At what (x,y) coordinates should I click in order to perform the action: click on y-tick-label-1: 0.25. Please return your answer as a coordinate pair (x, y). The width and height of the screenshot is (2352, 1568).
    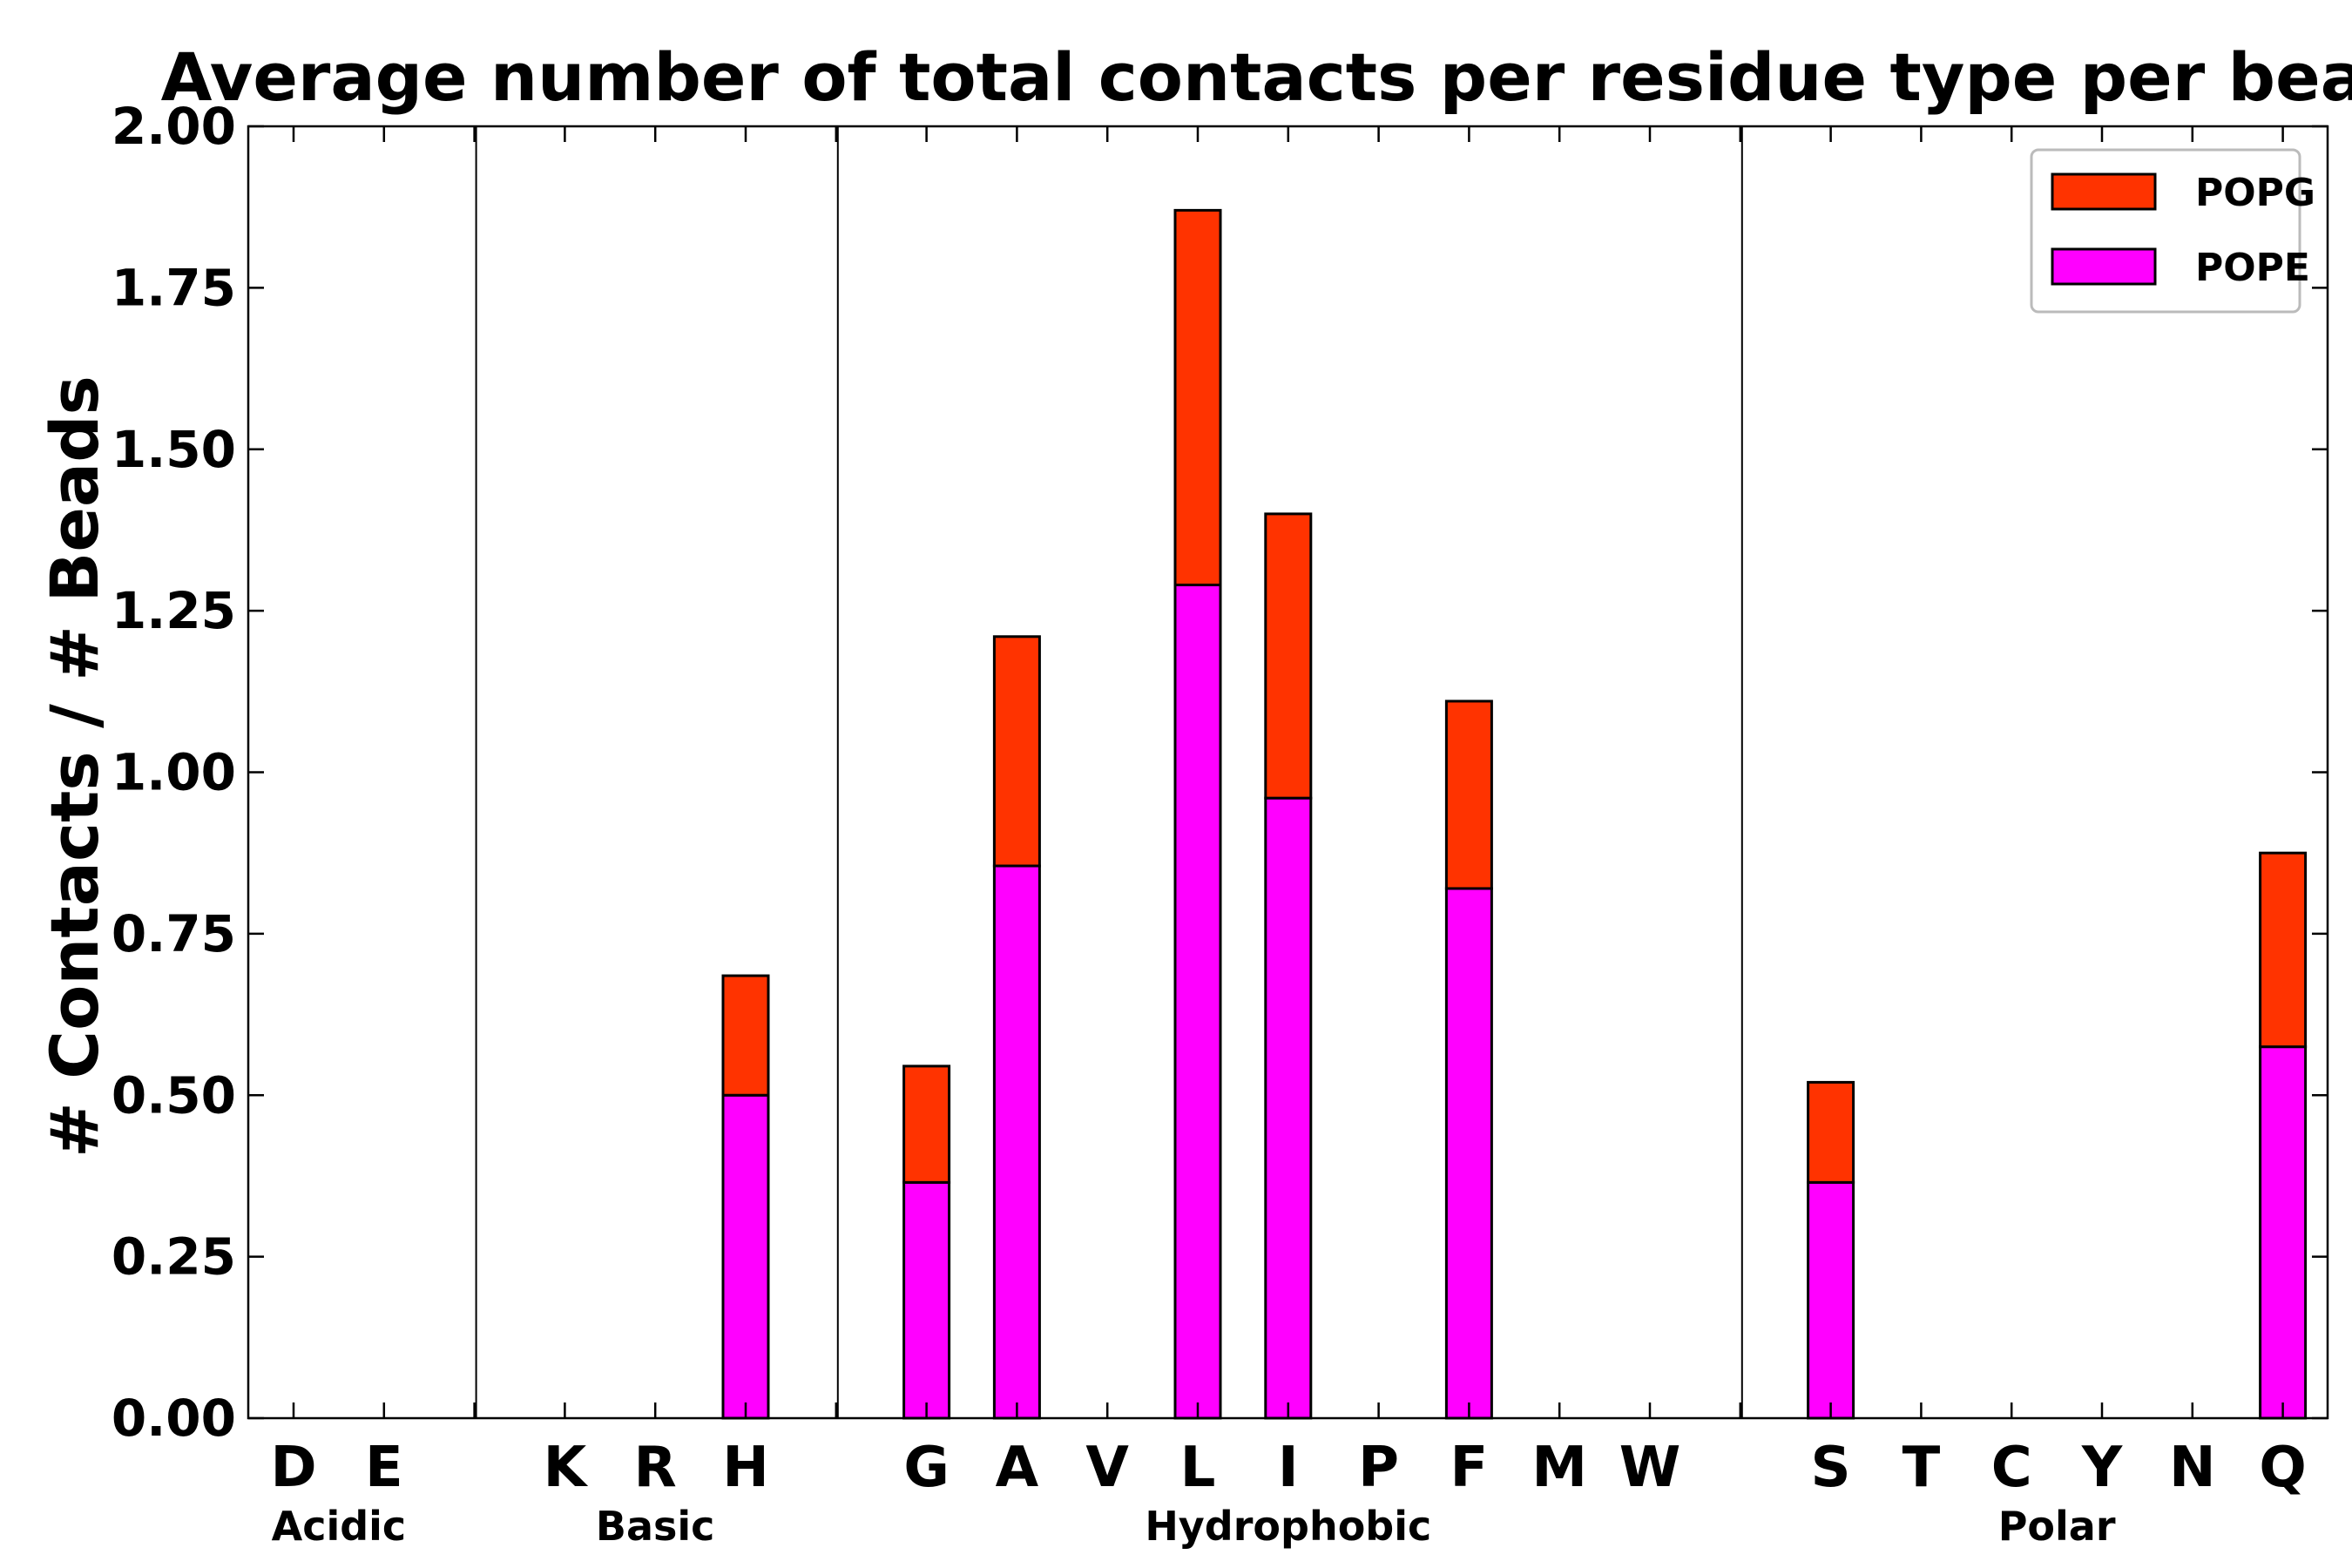
    Looking at the image, I should click on (174, 1257).